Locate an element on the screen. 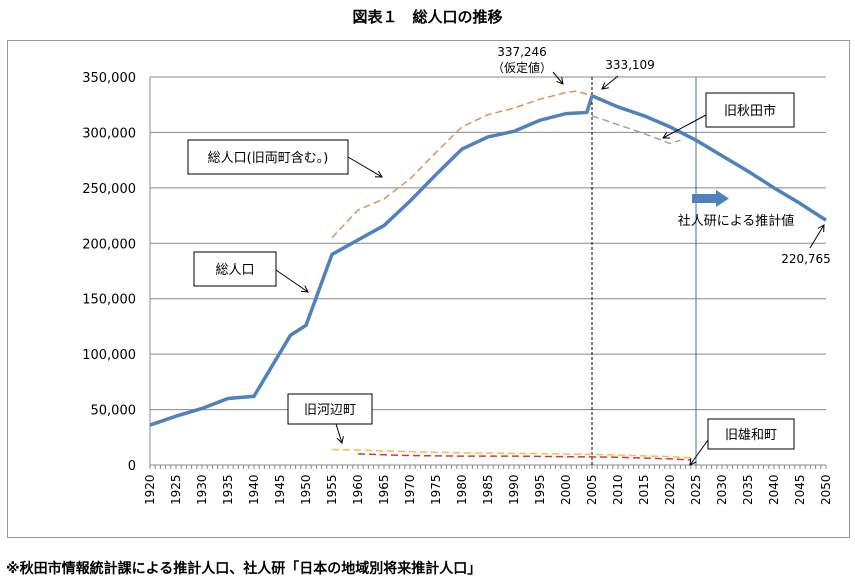 This screenshot has height=581, width=855. x-tick-label: 2005 is located at coordinates (592, 489).